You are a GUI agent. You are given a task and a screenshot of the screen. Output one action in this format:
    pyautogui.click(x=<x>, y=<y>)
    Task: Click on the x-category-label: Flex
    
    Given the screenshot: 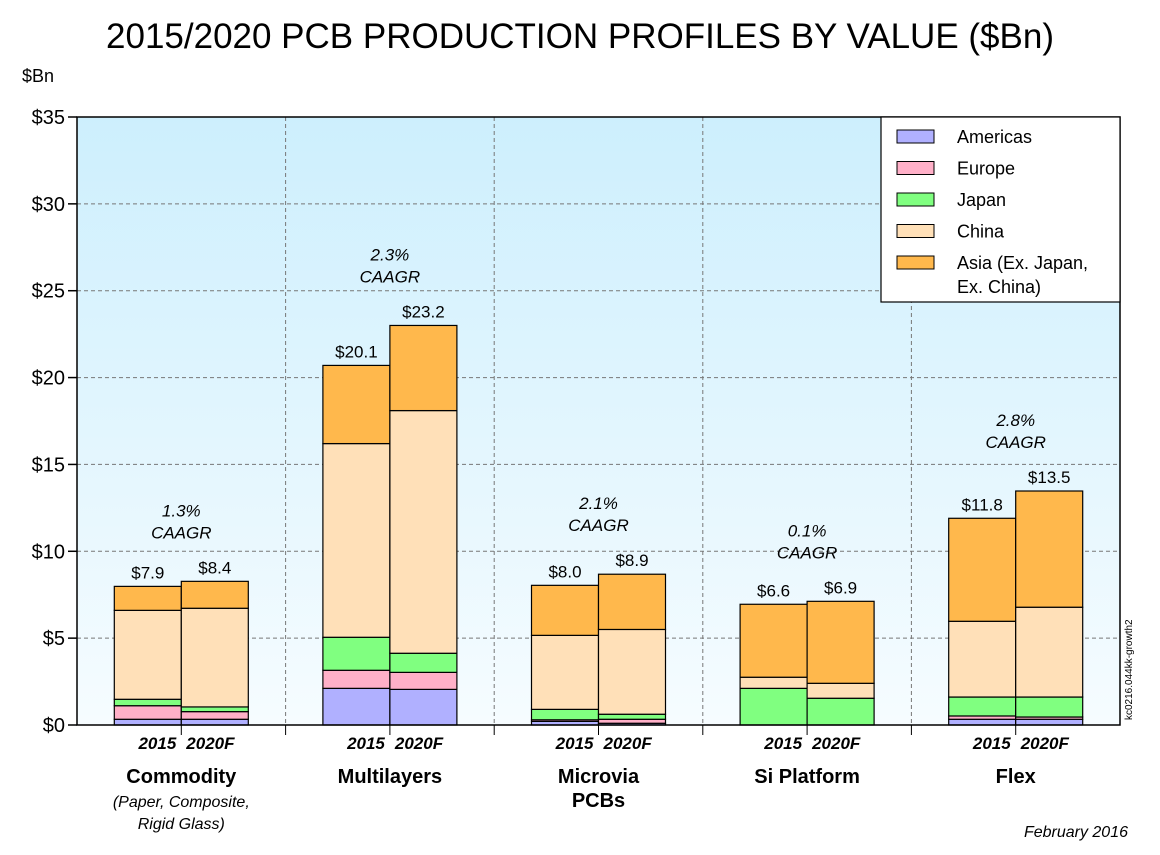 What is the action you would take?
    pyautogui.click(x=1016, y=777)
    